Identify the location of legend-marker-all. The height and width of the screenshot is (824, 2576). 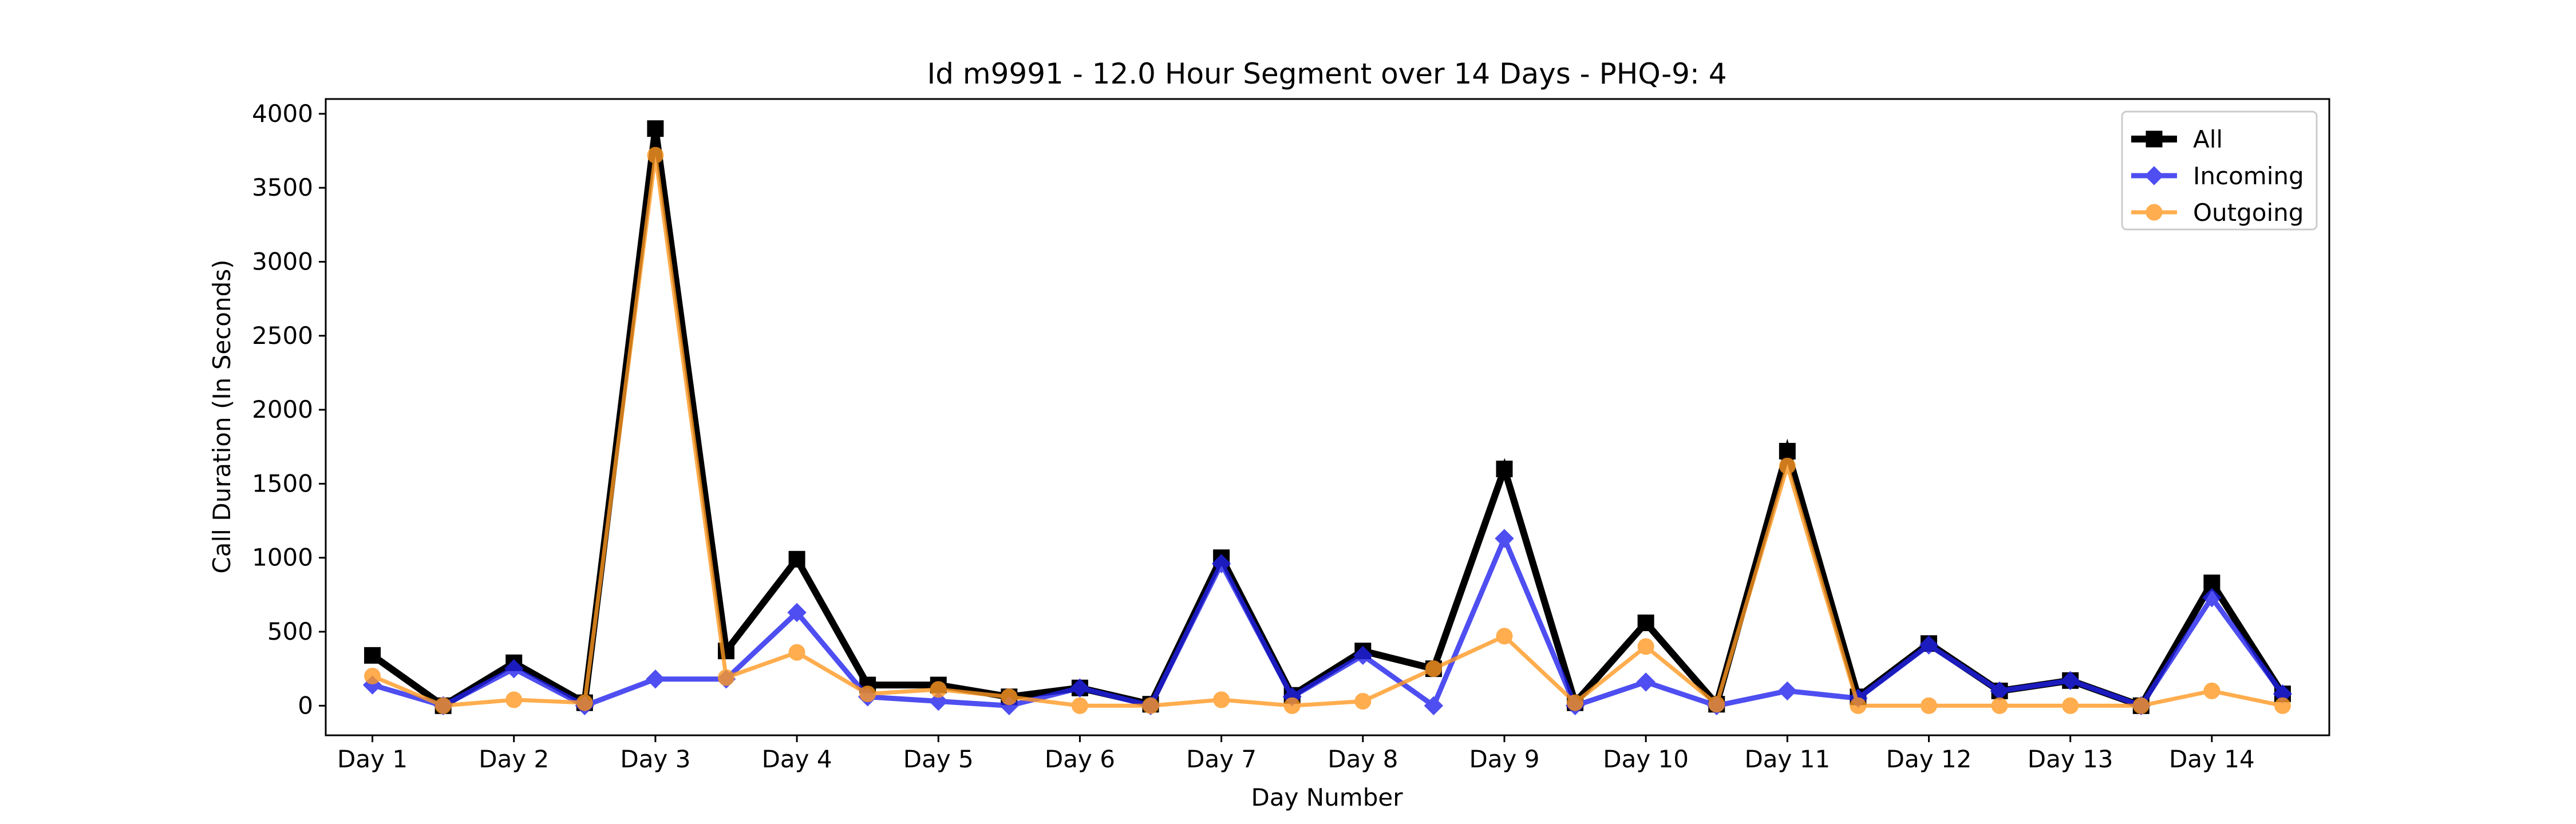
(2154, 139).